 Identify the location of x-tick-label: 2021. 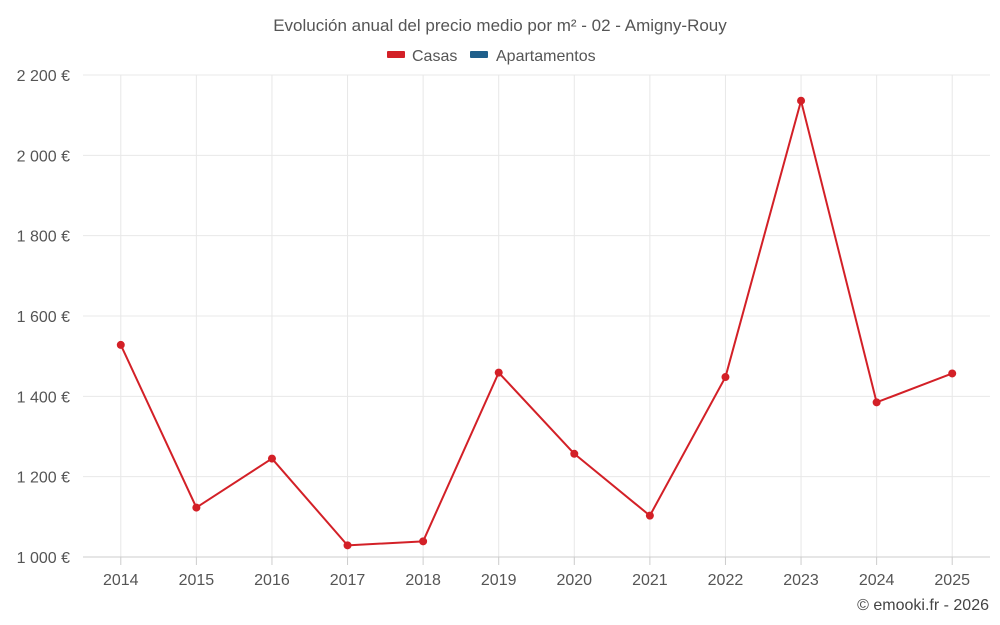
(650, 580).